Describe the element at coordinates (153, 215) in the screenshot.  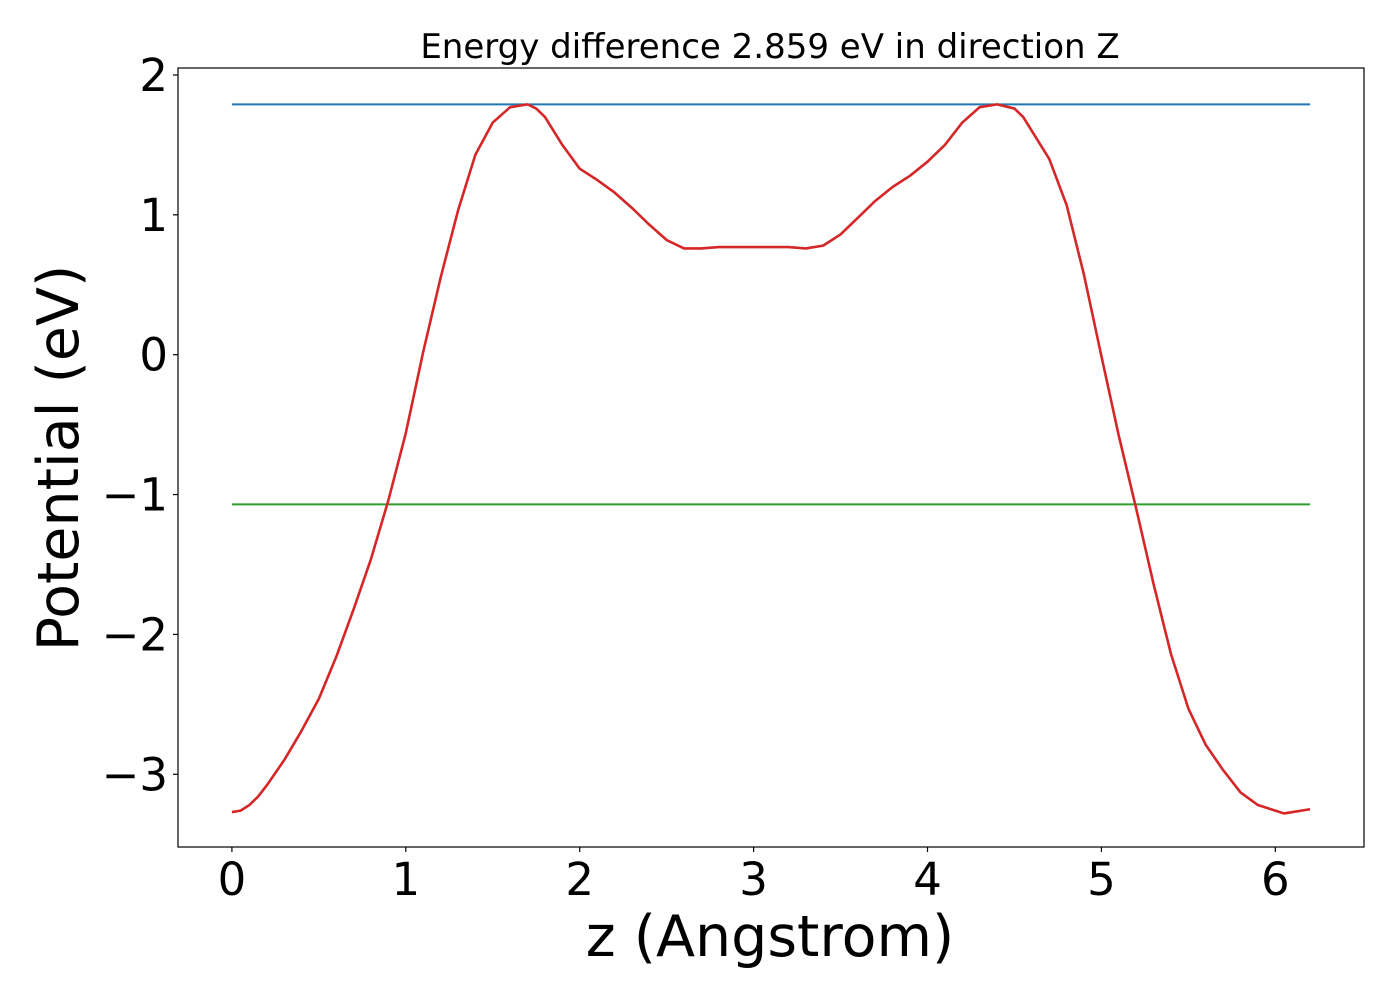
I see `y-tick-label: 1` at that location.